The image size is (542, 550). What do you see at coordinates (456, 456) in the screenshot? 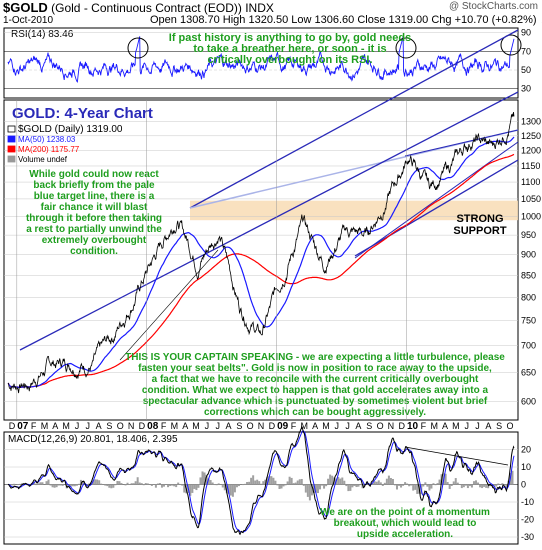
I see `macd-trendline` at bounding box center [456, 456].